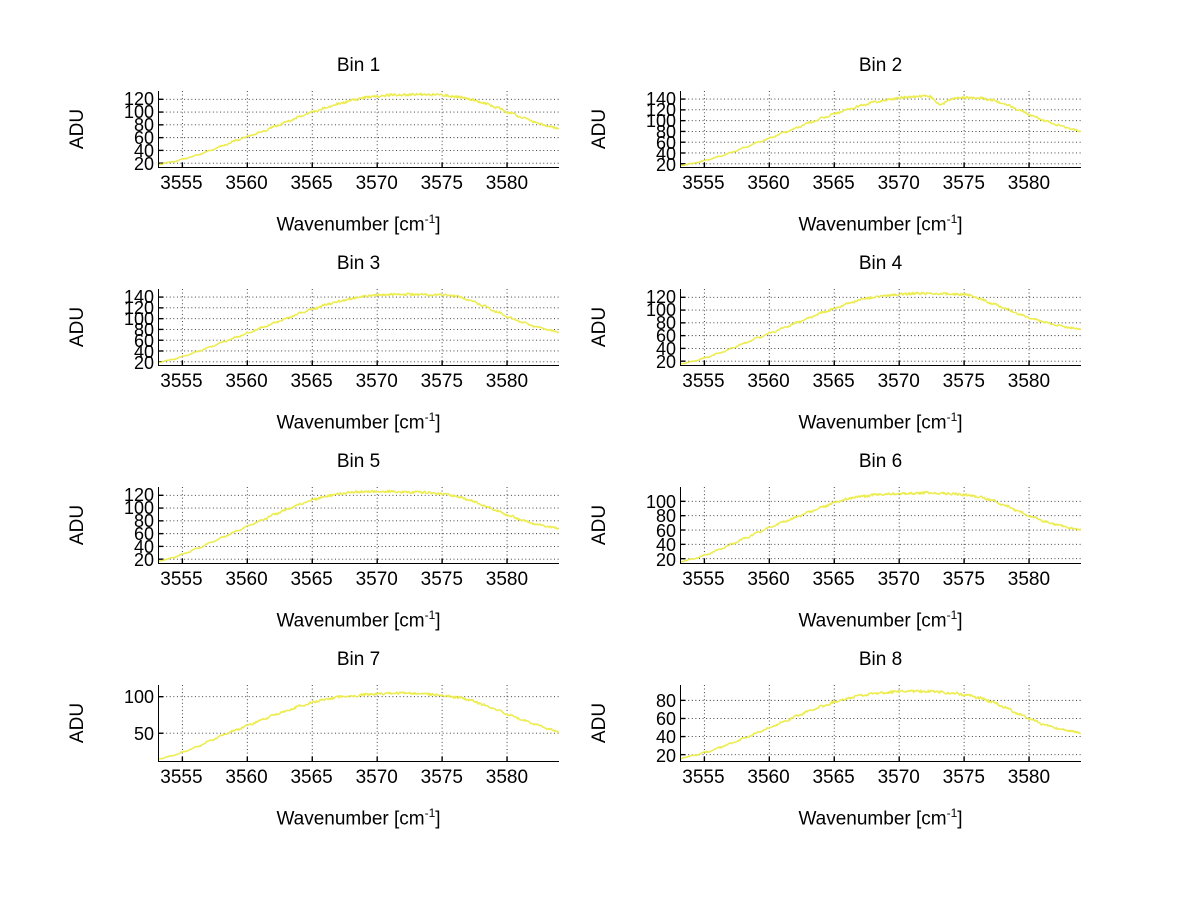 The image size is (1200, 901). I want to click on y-tick-labels: 20 40 60 80 100 120, so click(647, 329).